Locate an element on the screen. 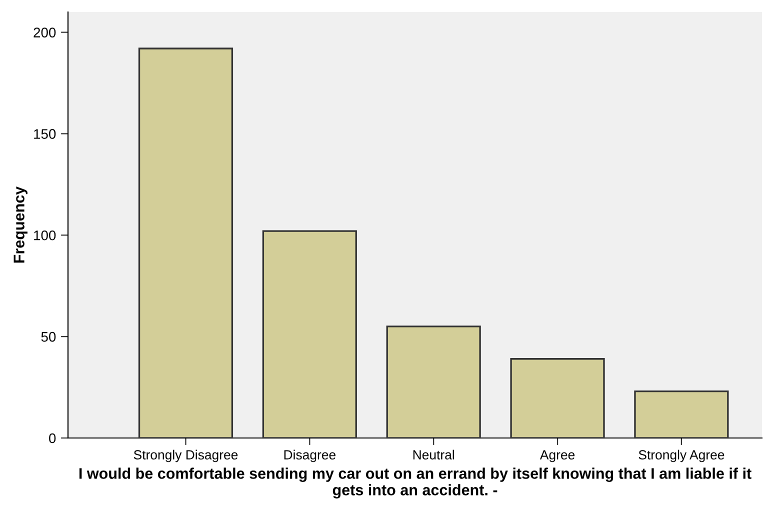  x-tick-label: Strongly Agree is located at coordinates (681, 456).